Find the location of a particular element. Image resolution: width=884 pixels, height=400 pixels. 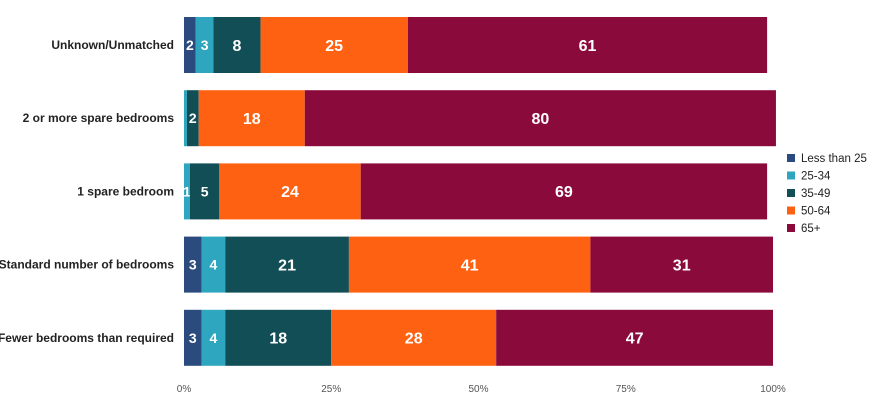

bar-segment-35-49-unknown-unmatched is located at coordinates (237, 45).